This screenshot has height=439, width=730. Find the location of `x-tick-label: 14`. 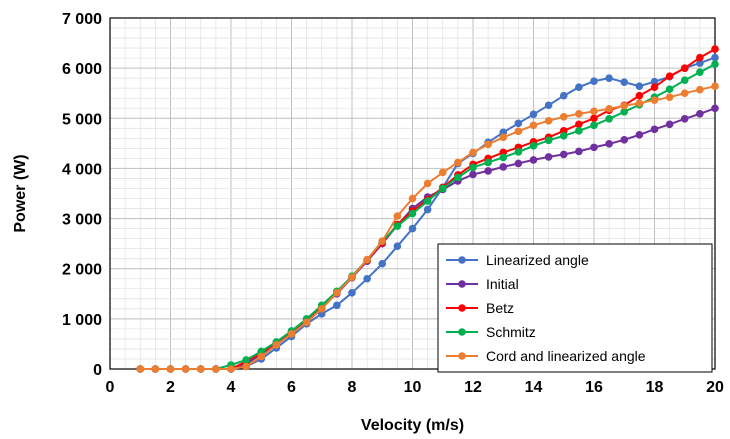

x-tick-label: 14 is located at coordinates (534, 387).